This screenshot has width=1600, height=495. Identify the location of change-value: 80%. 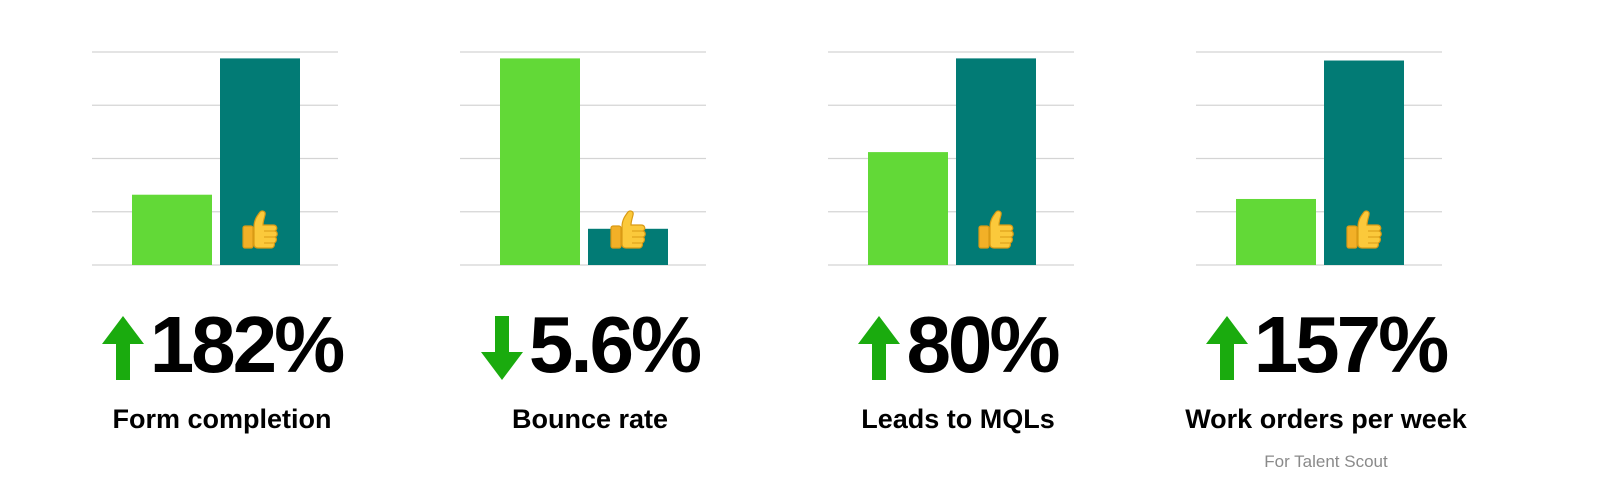
(983, 344).